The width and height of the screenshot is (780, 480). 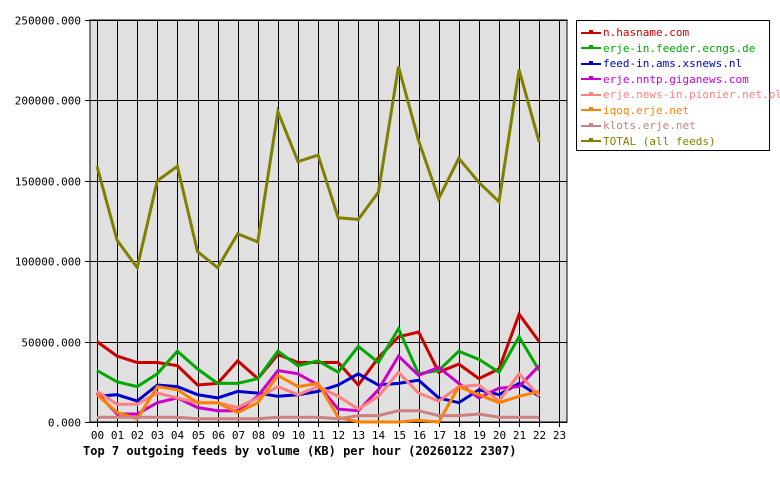 I want to click on legend-label: erje-in.feeder.ecngs.de, so click(x=679, y=48).